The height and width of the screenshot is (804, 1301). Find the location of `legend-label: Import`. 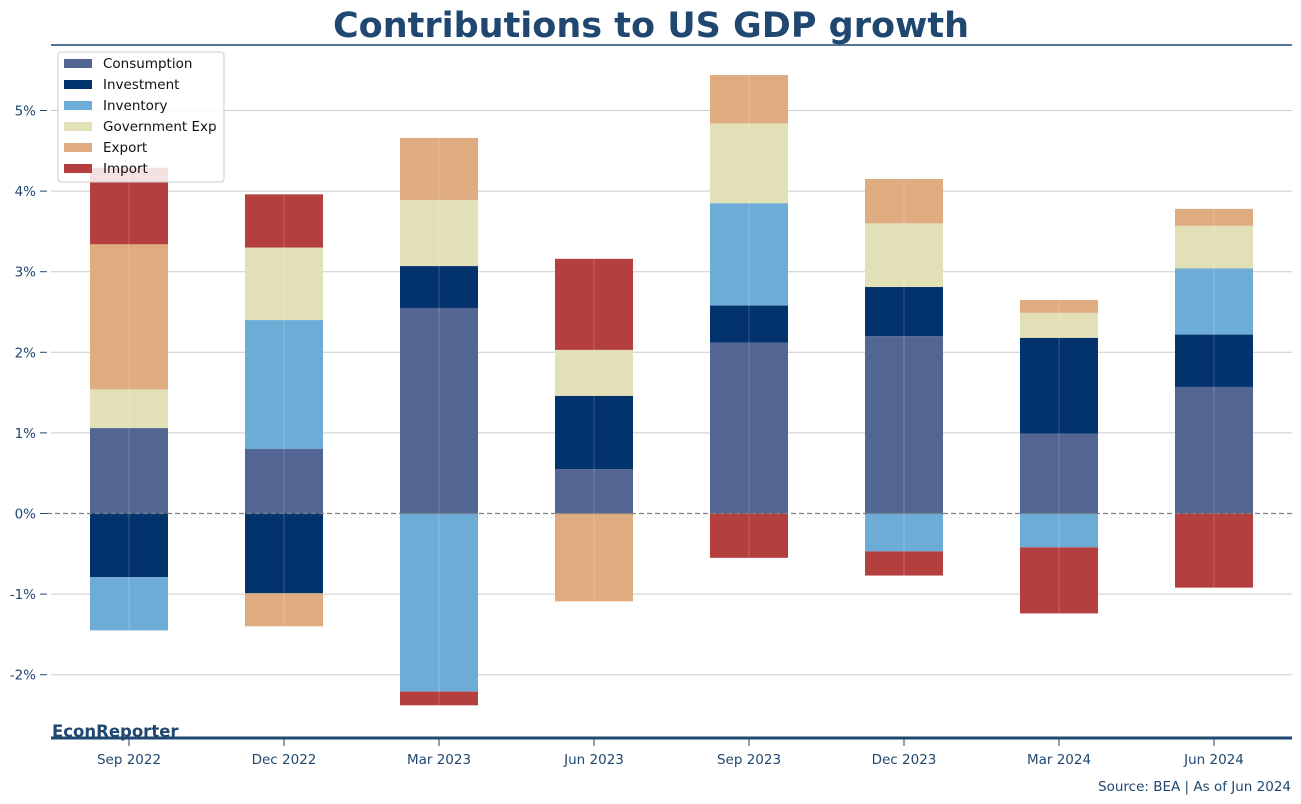

legend-label: Import is located at coordinates (125, 169).